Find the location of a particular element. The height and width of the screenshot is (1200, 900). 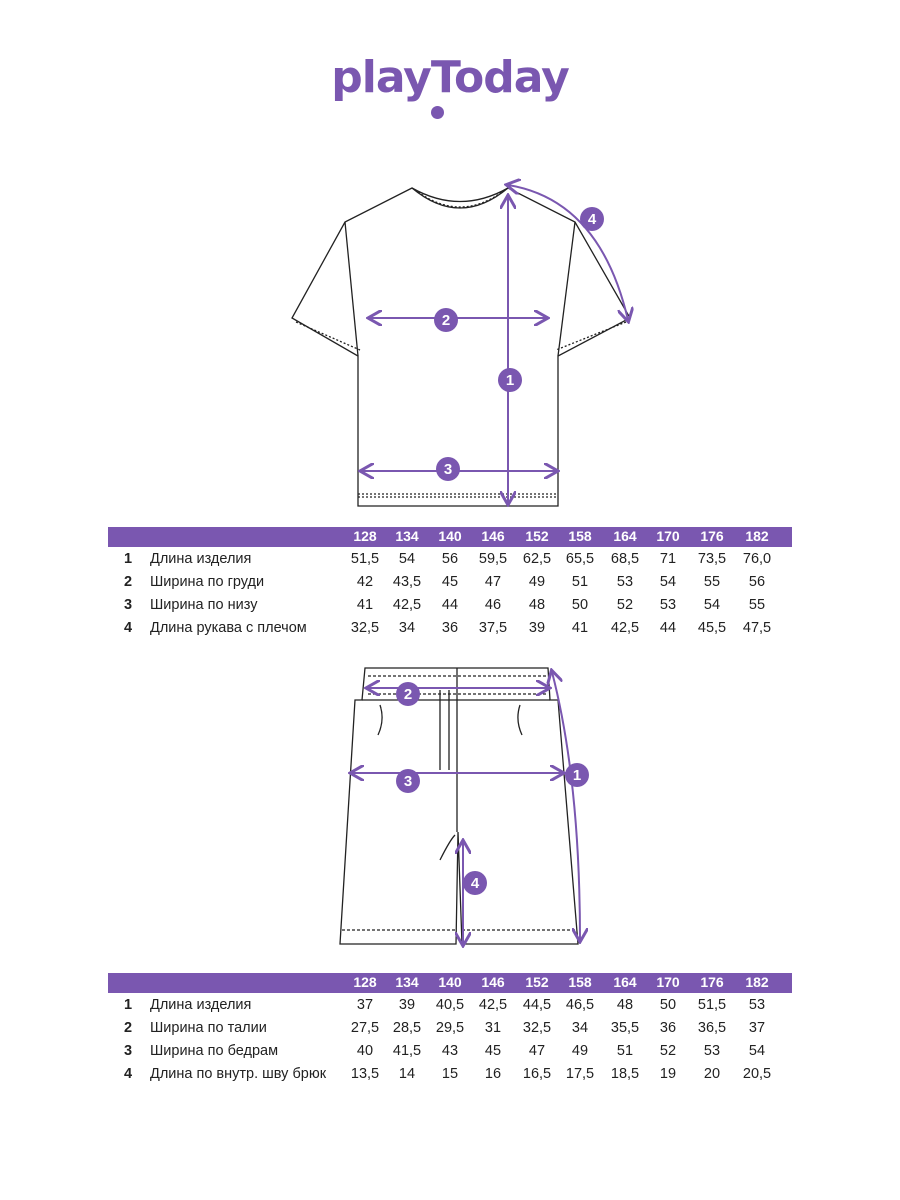

size-header-row: 128 134 140 146 152 158 164 170 176 182 is located at coordinates (450, 983).